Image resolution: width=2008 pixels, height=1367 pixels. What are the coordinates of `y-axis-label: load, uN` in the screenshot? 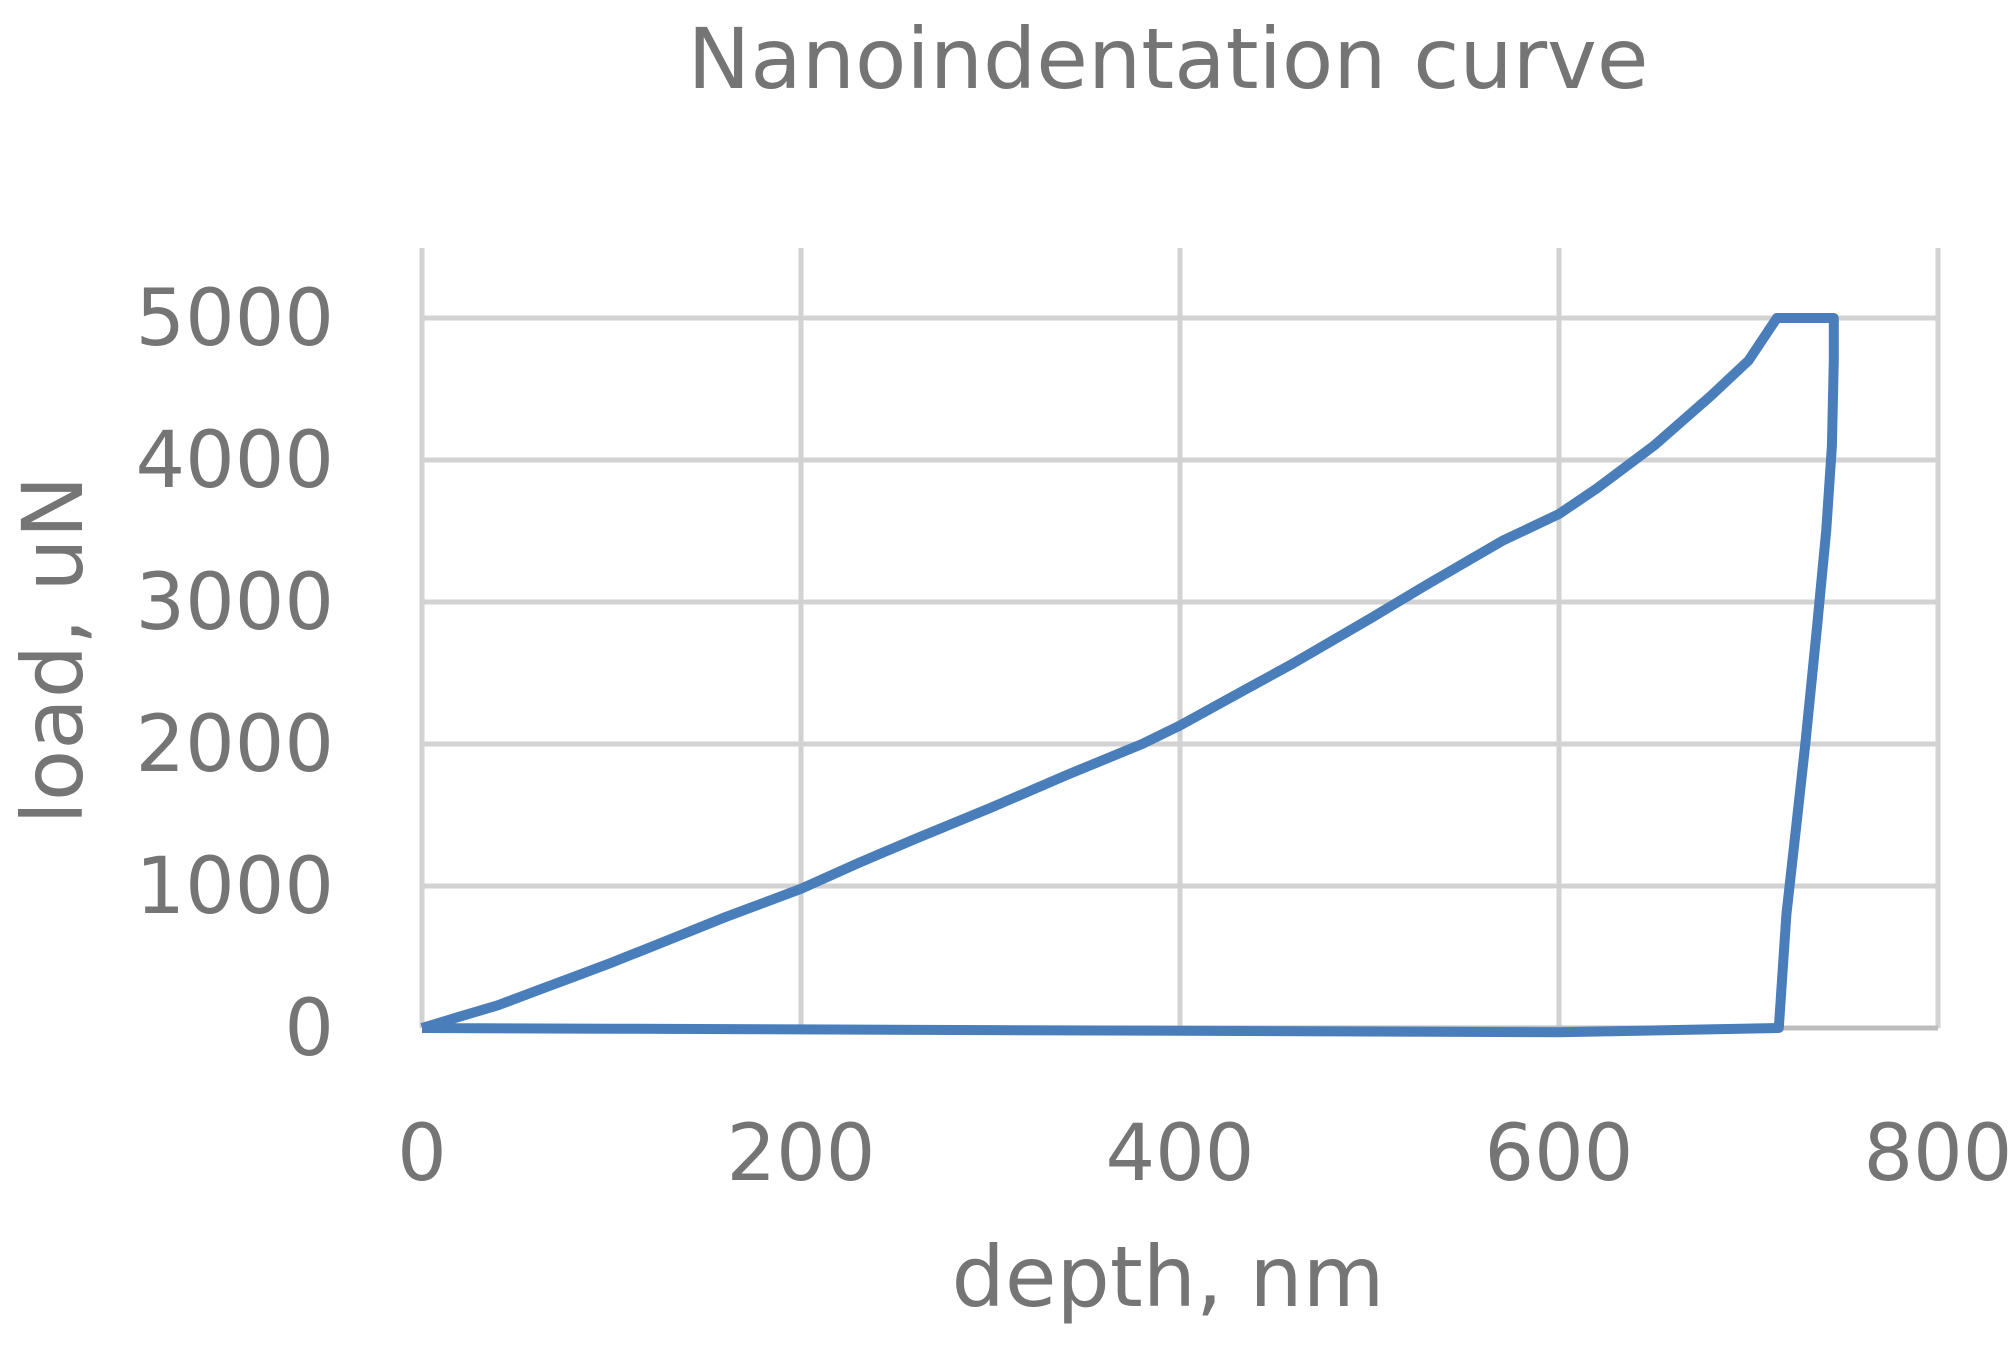 It's located at (53, 649).